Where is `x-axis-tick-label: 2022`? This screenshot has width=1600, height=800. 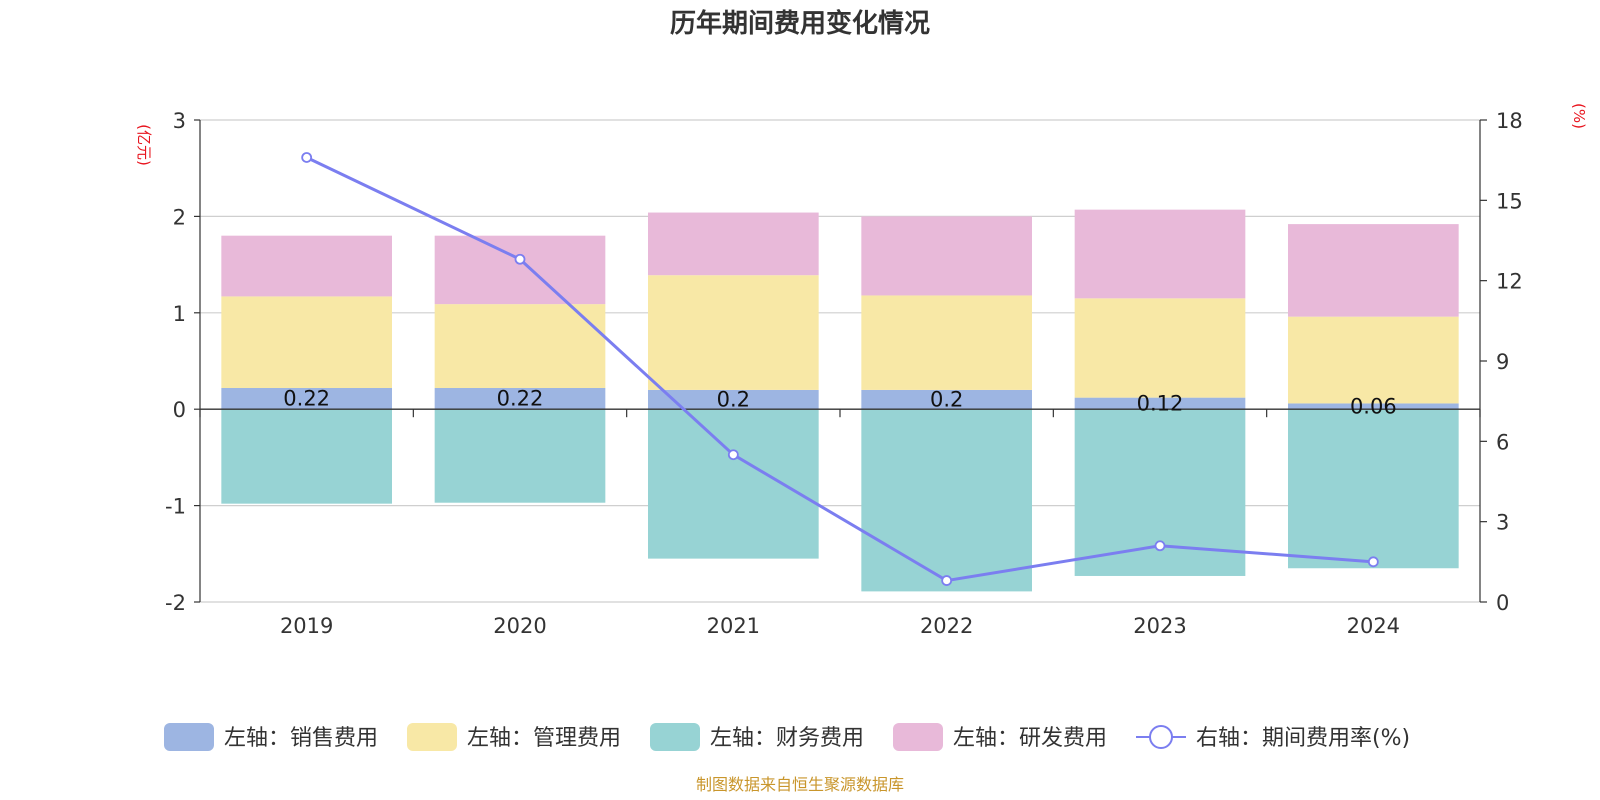 x-axis-tick-label: 2022 is located at coordinates (946, 626).